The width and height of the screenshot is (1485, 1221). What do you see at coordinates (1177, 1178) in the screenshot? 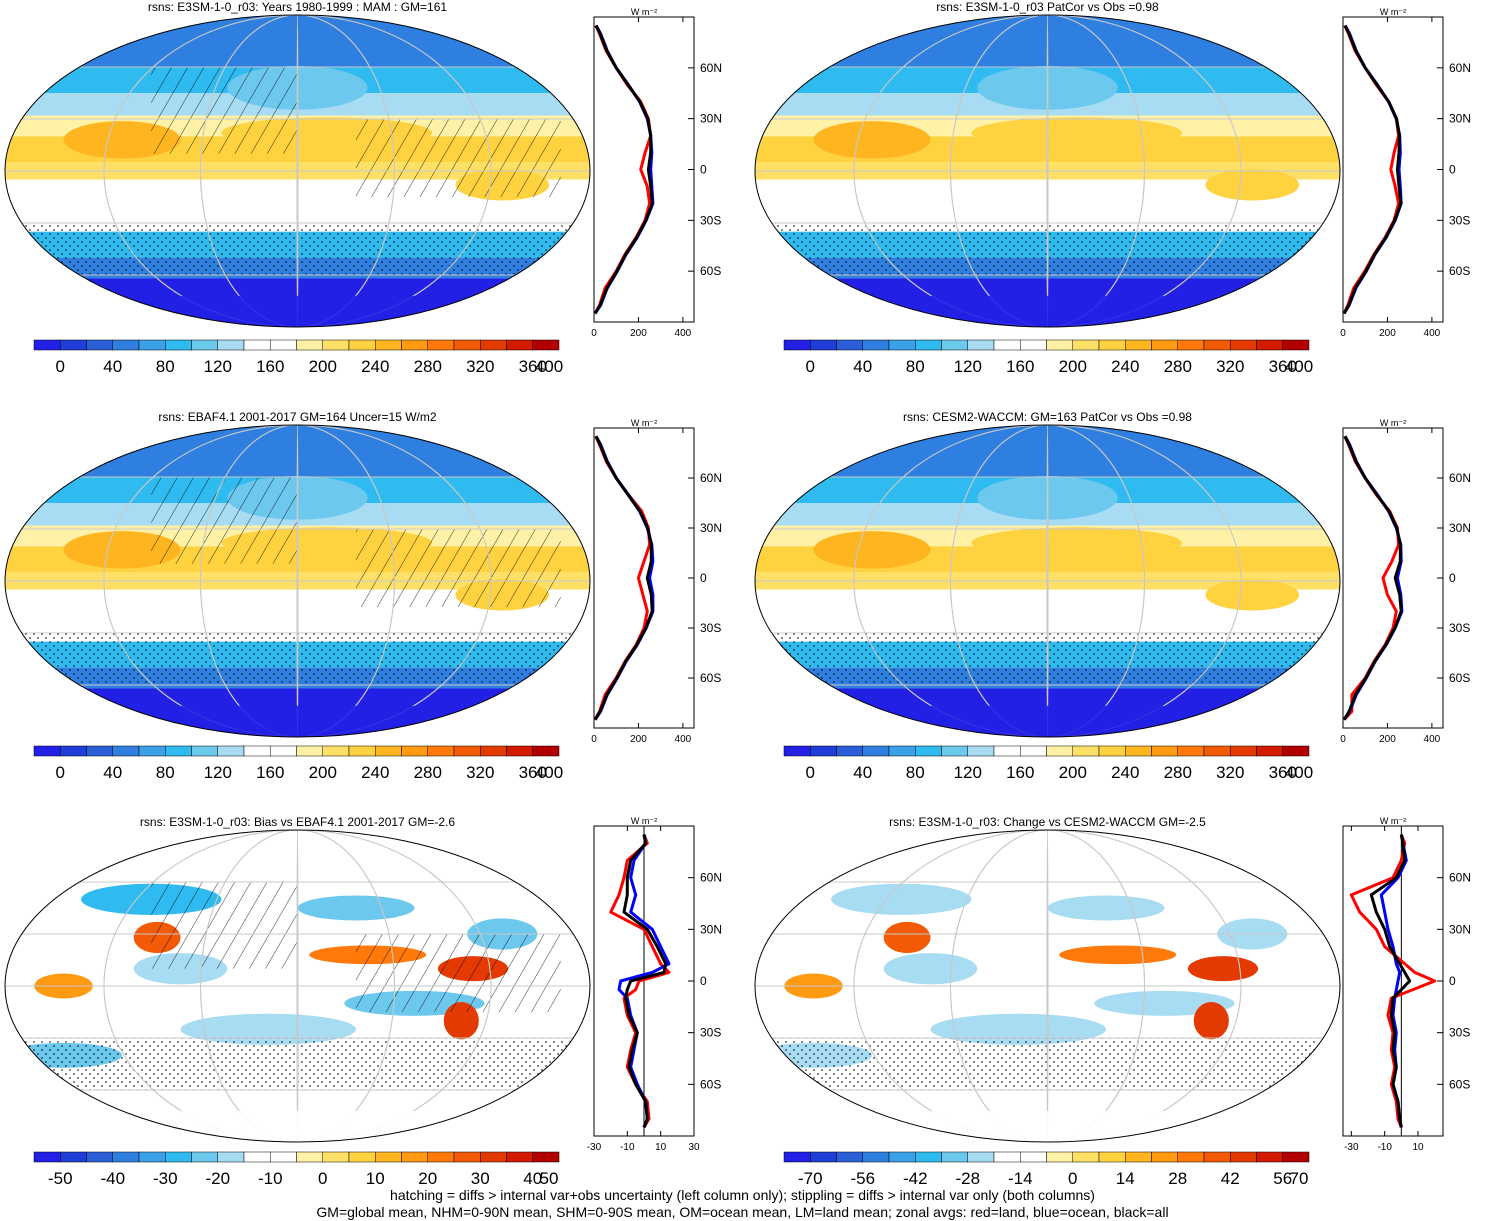
I see `colorbar-tick-label: 28` at bounding box center [1177, 1178].